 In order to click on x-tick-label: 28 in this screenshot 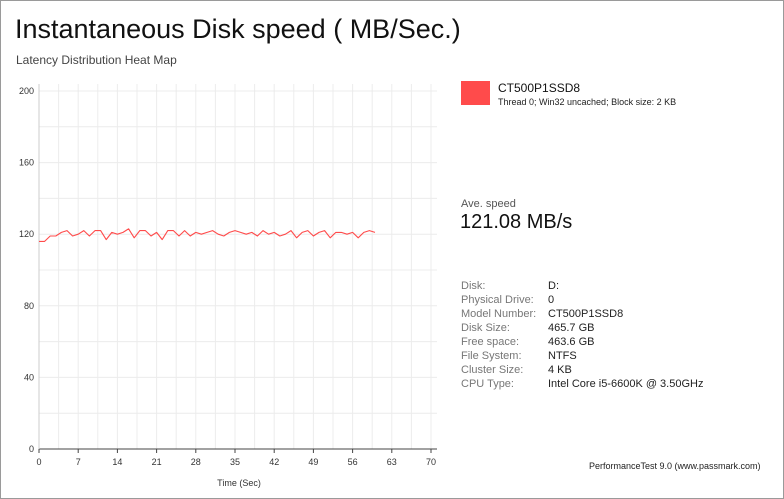, I will do `click(196, 462)`.